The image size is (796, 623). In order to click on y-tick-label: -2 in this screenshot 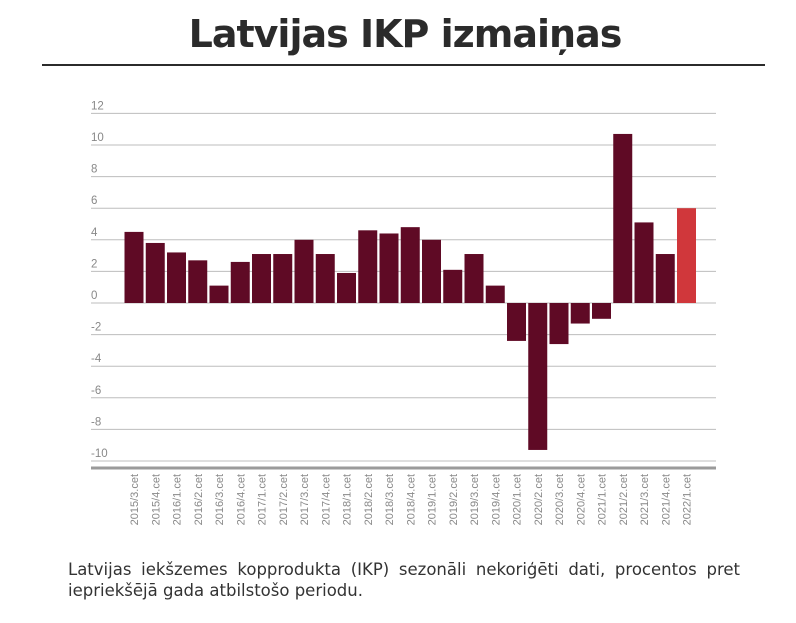, I will do `click(96, 328)`.